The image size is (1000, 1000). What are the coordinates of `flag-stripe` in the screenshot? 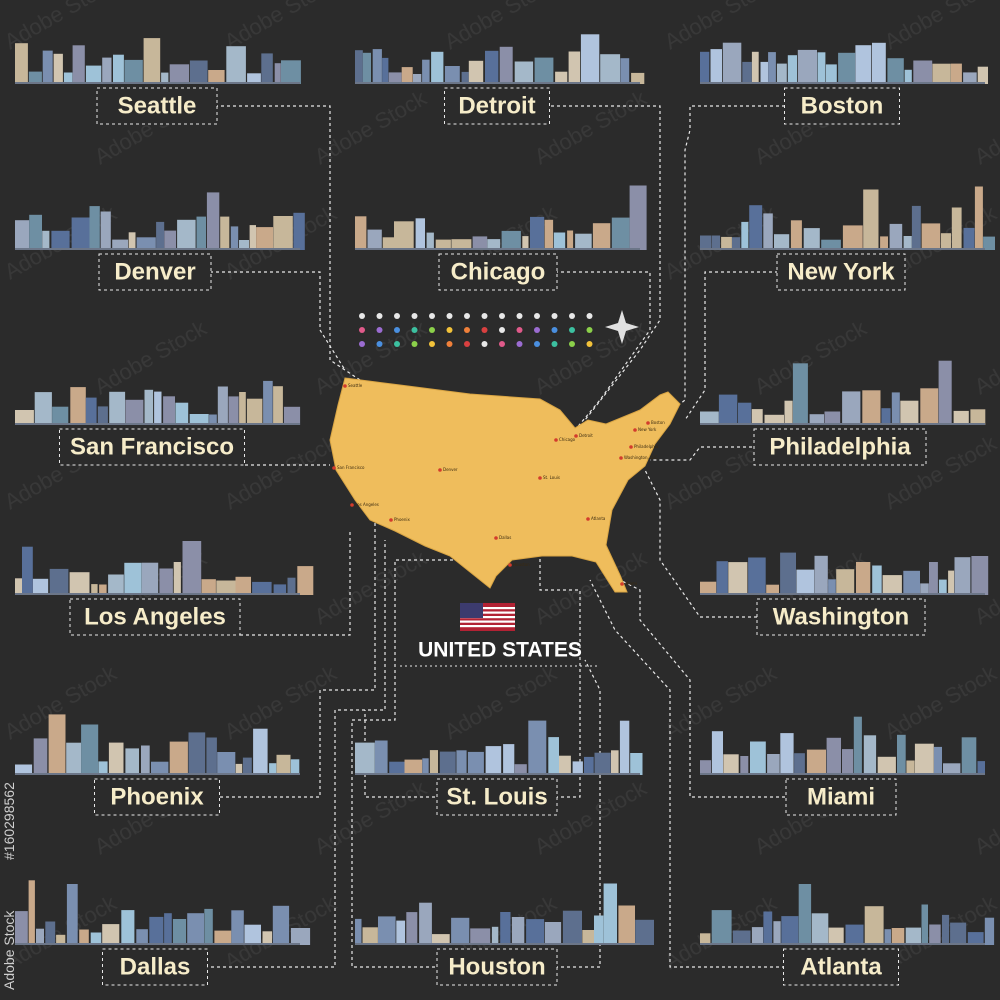 It's located at (487, 617).